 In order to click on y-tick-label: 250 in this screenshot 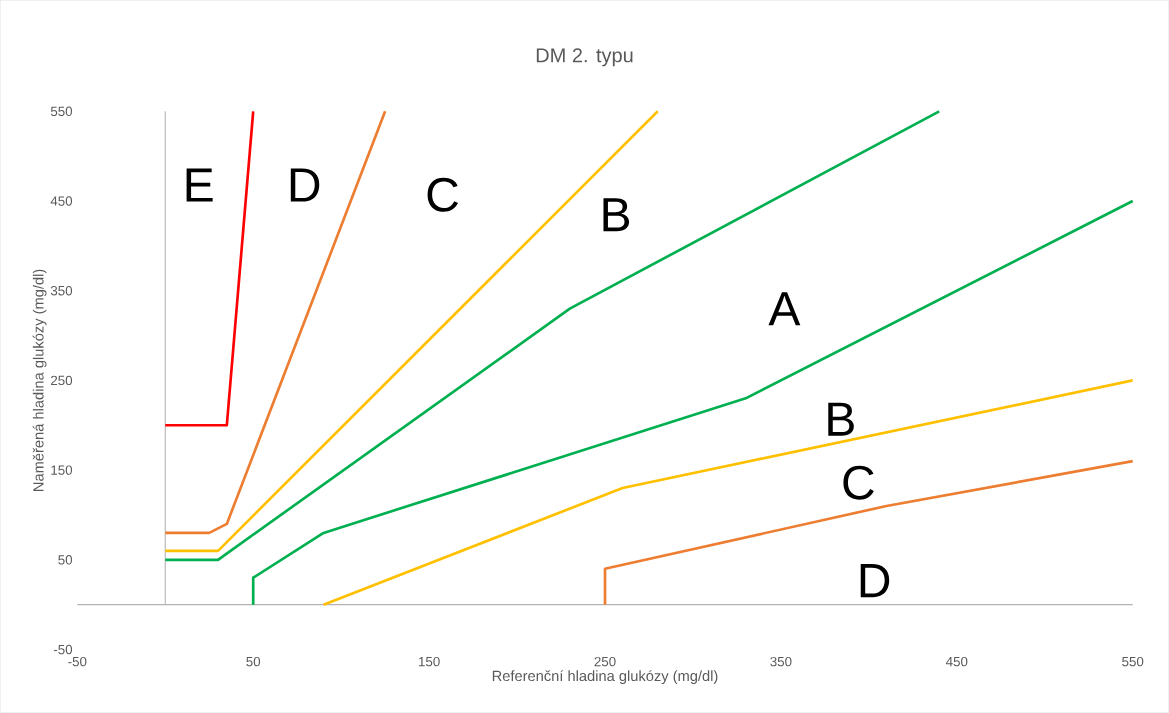, I will do `click(62, 380)`.